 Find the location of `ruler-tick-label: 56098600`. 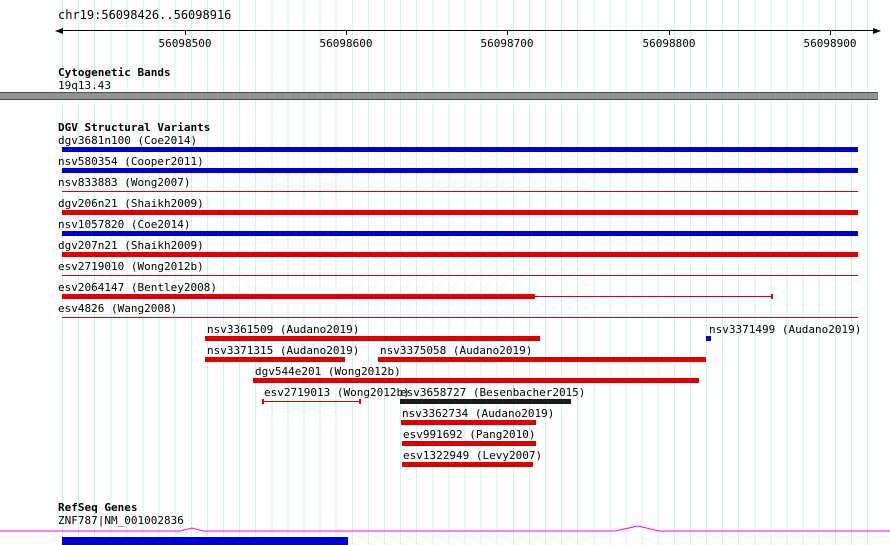

ruler-tick-label: 56098600 is located at coordinates (346, 43).